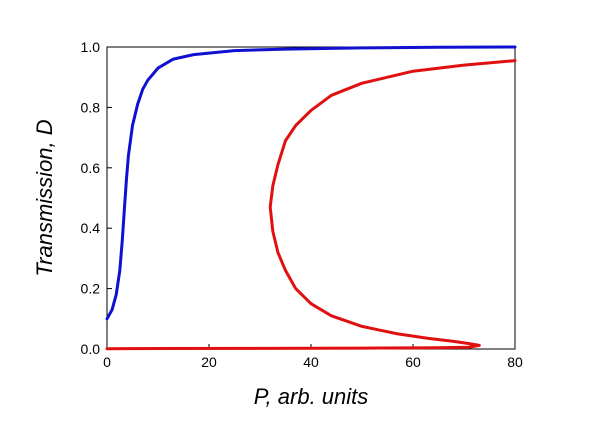 The height and width of the screenshot is (423, 598). I want to click on y-tick-label: 0.2, so click(91, 289).